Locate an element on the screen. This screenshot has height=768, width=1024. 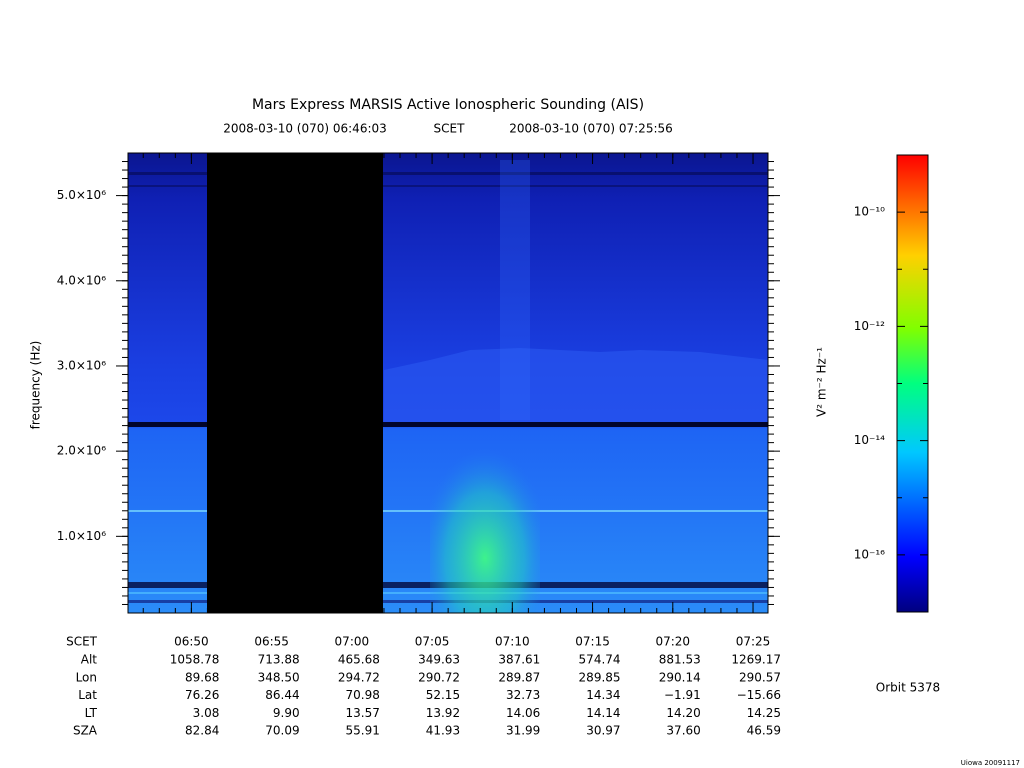
row-label: Lon is located at coordinates (86, 677).